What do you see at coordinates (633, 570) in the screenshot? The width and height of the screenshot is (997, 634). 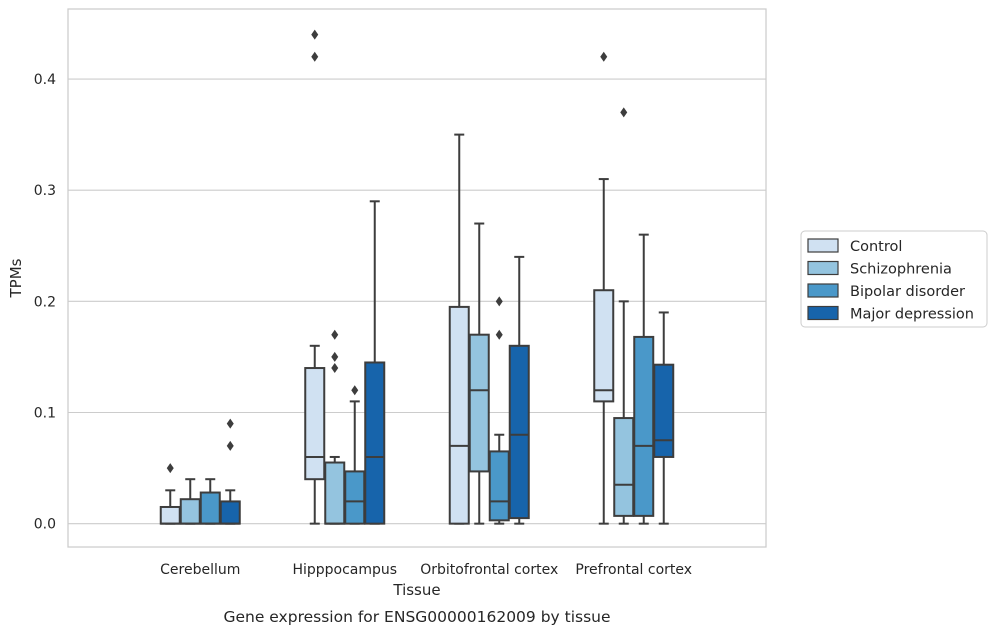 I see `x-tick-label: Prefrontal cortex` at bounding box center [633, 570].